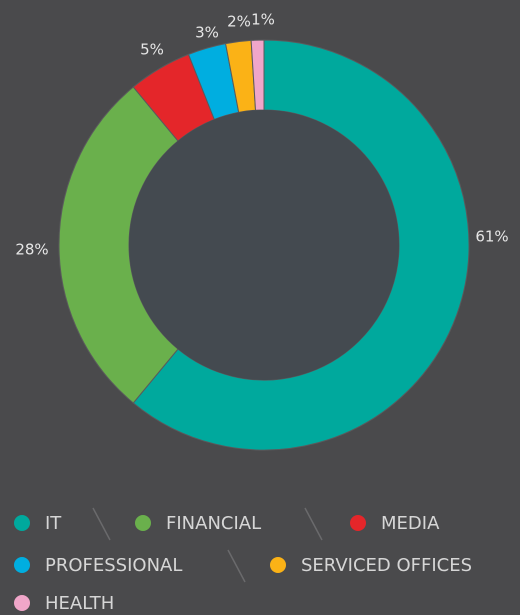 This screenshot has height=615, width=520. What do you see at coordinates (213, 523) in the screenshot?
I see `legend-label: FINANCIAL` at bounding box center [213, 523].